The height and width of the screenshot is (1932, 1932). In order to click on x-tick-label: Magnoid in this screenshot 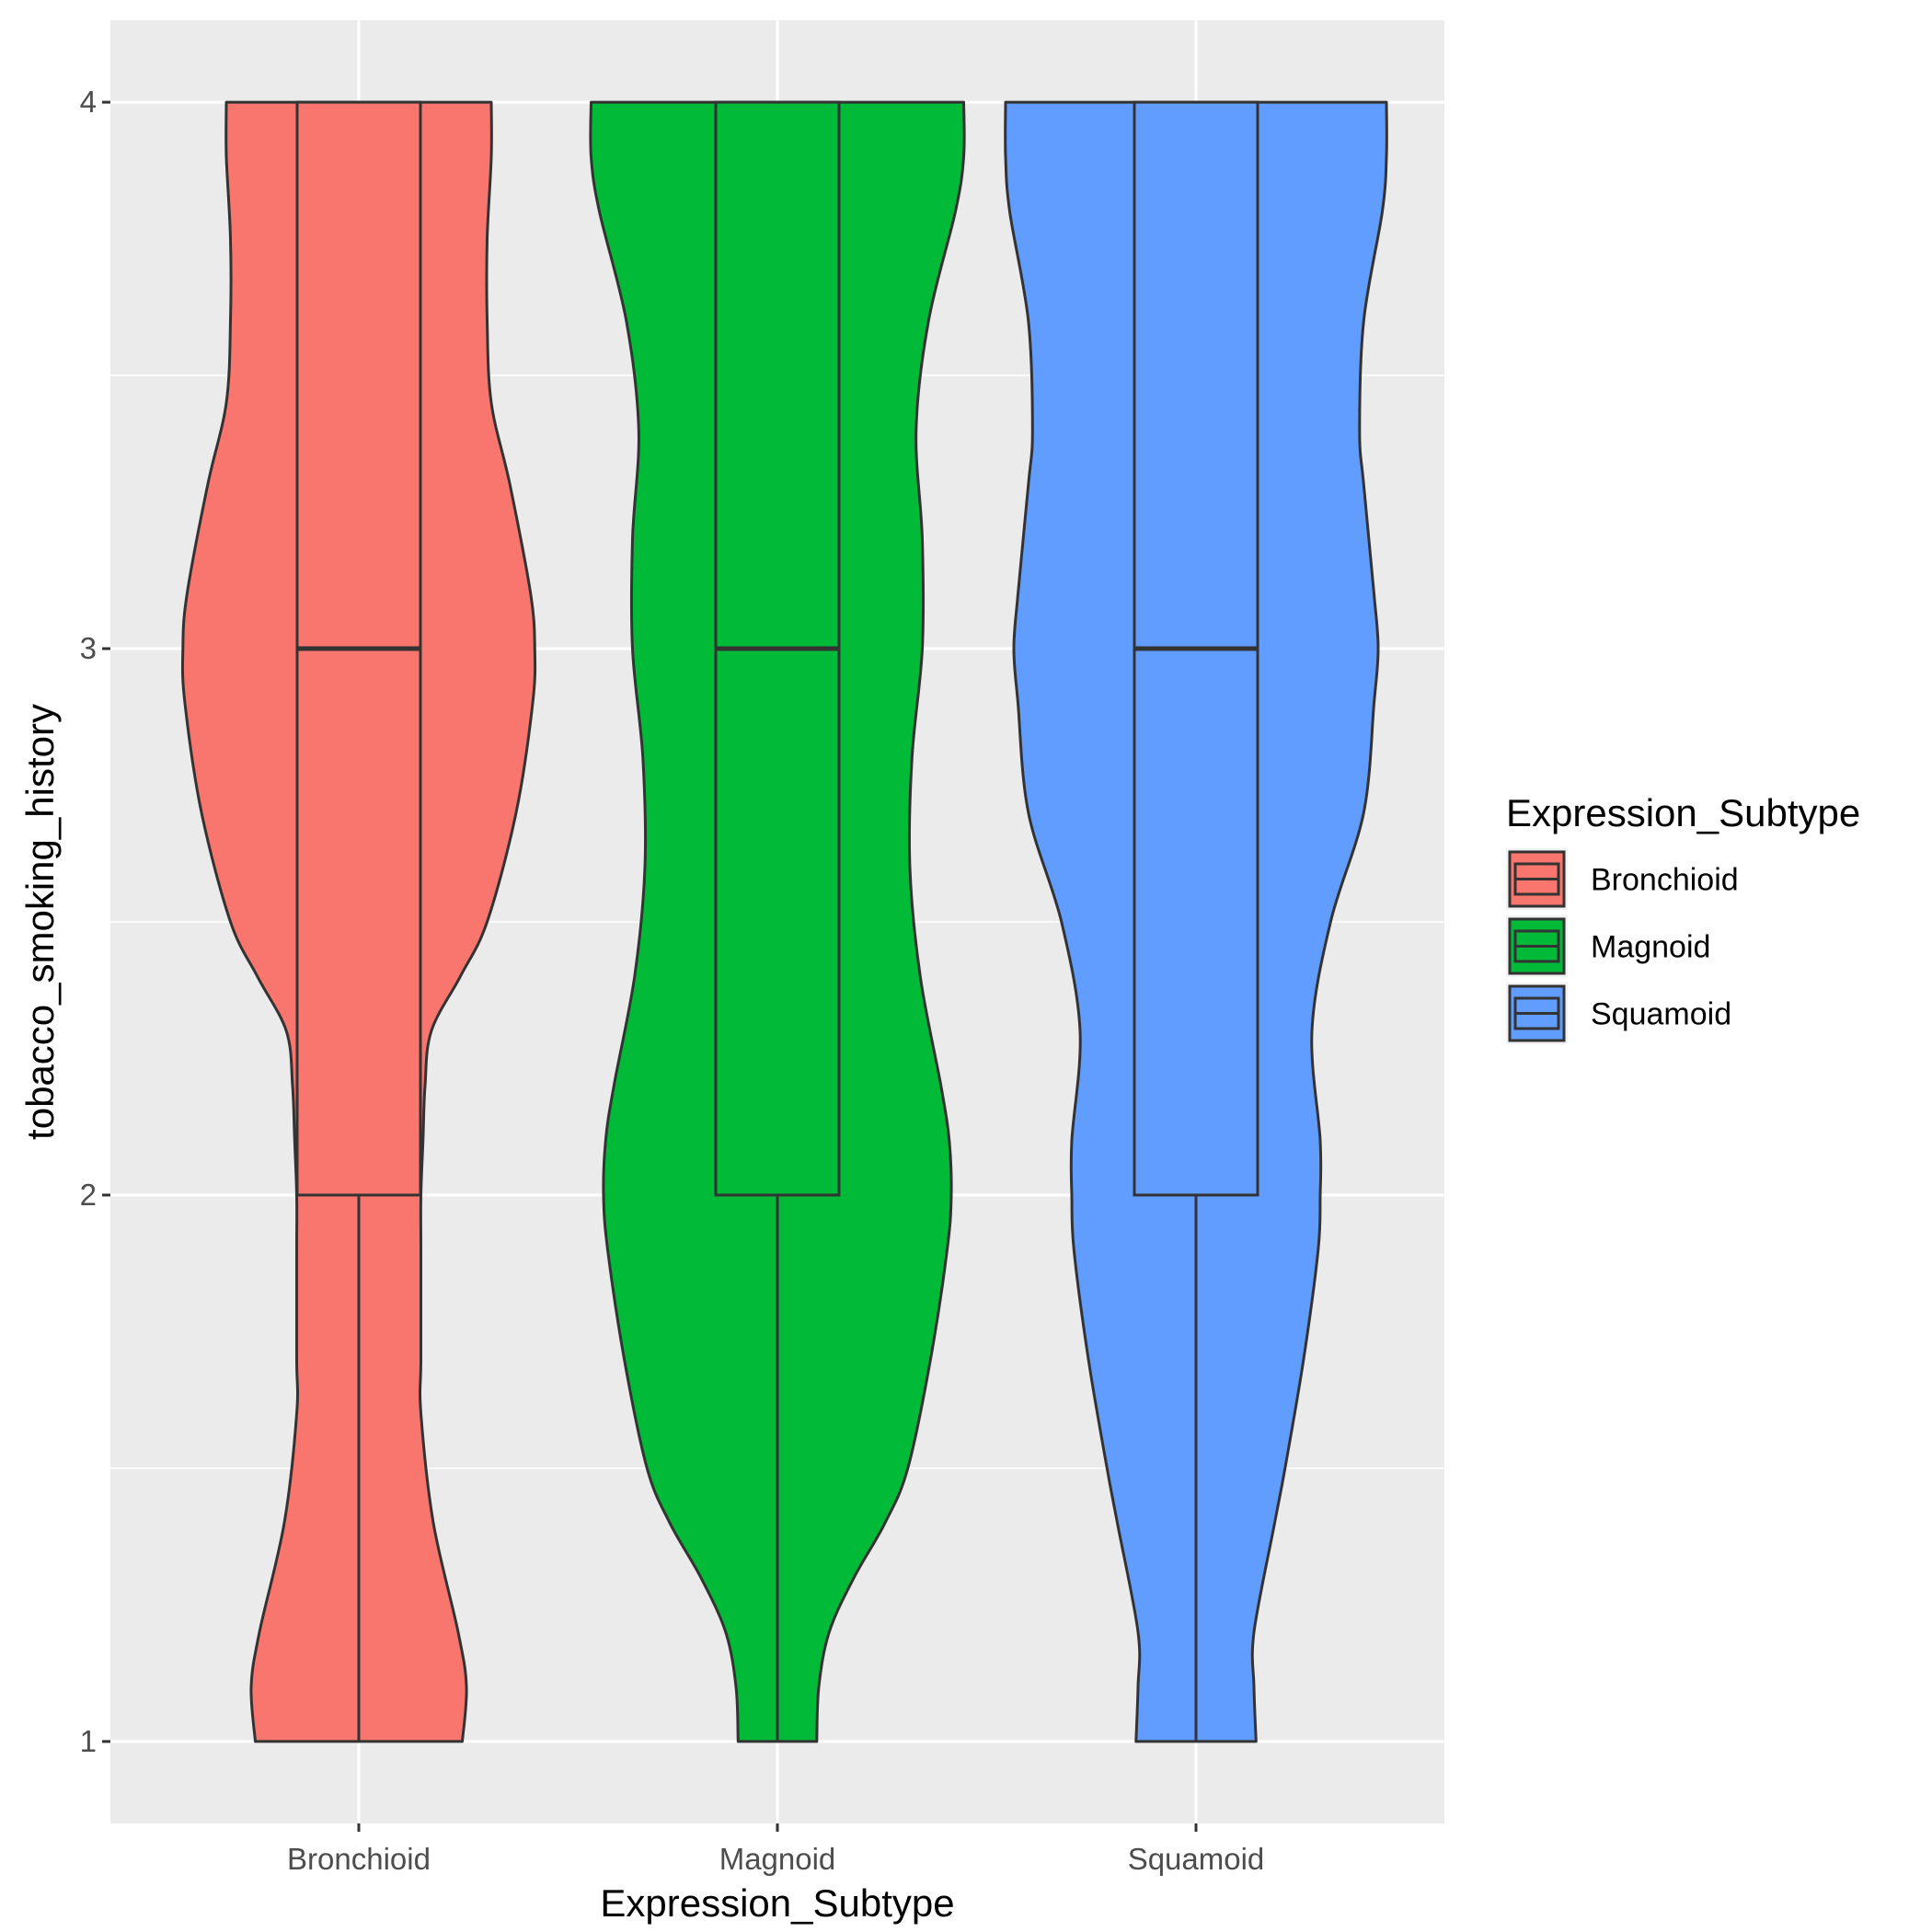, I will do `click(777, 1859)`.